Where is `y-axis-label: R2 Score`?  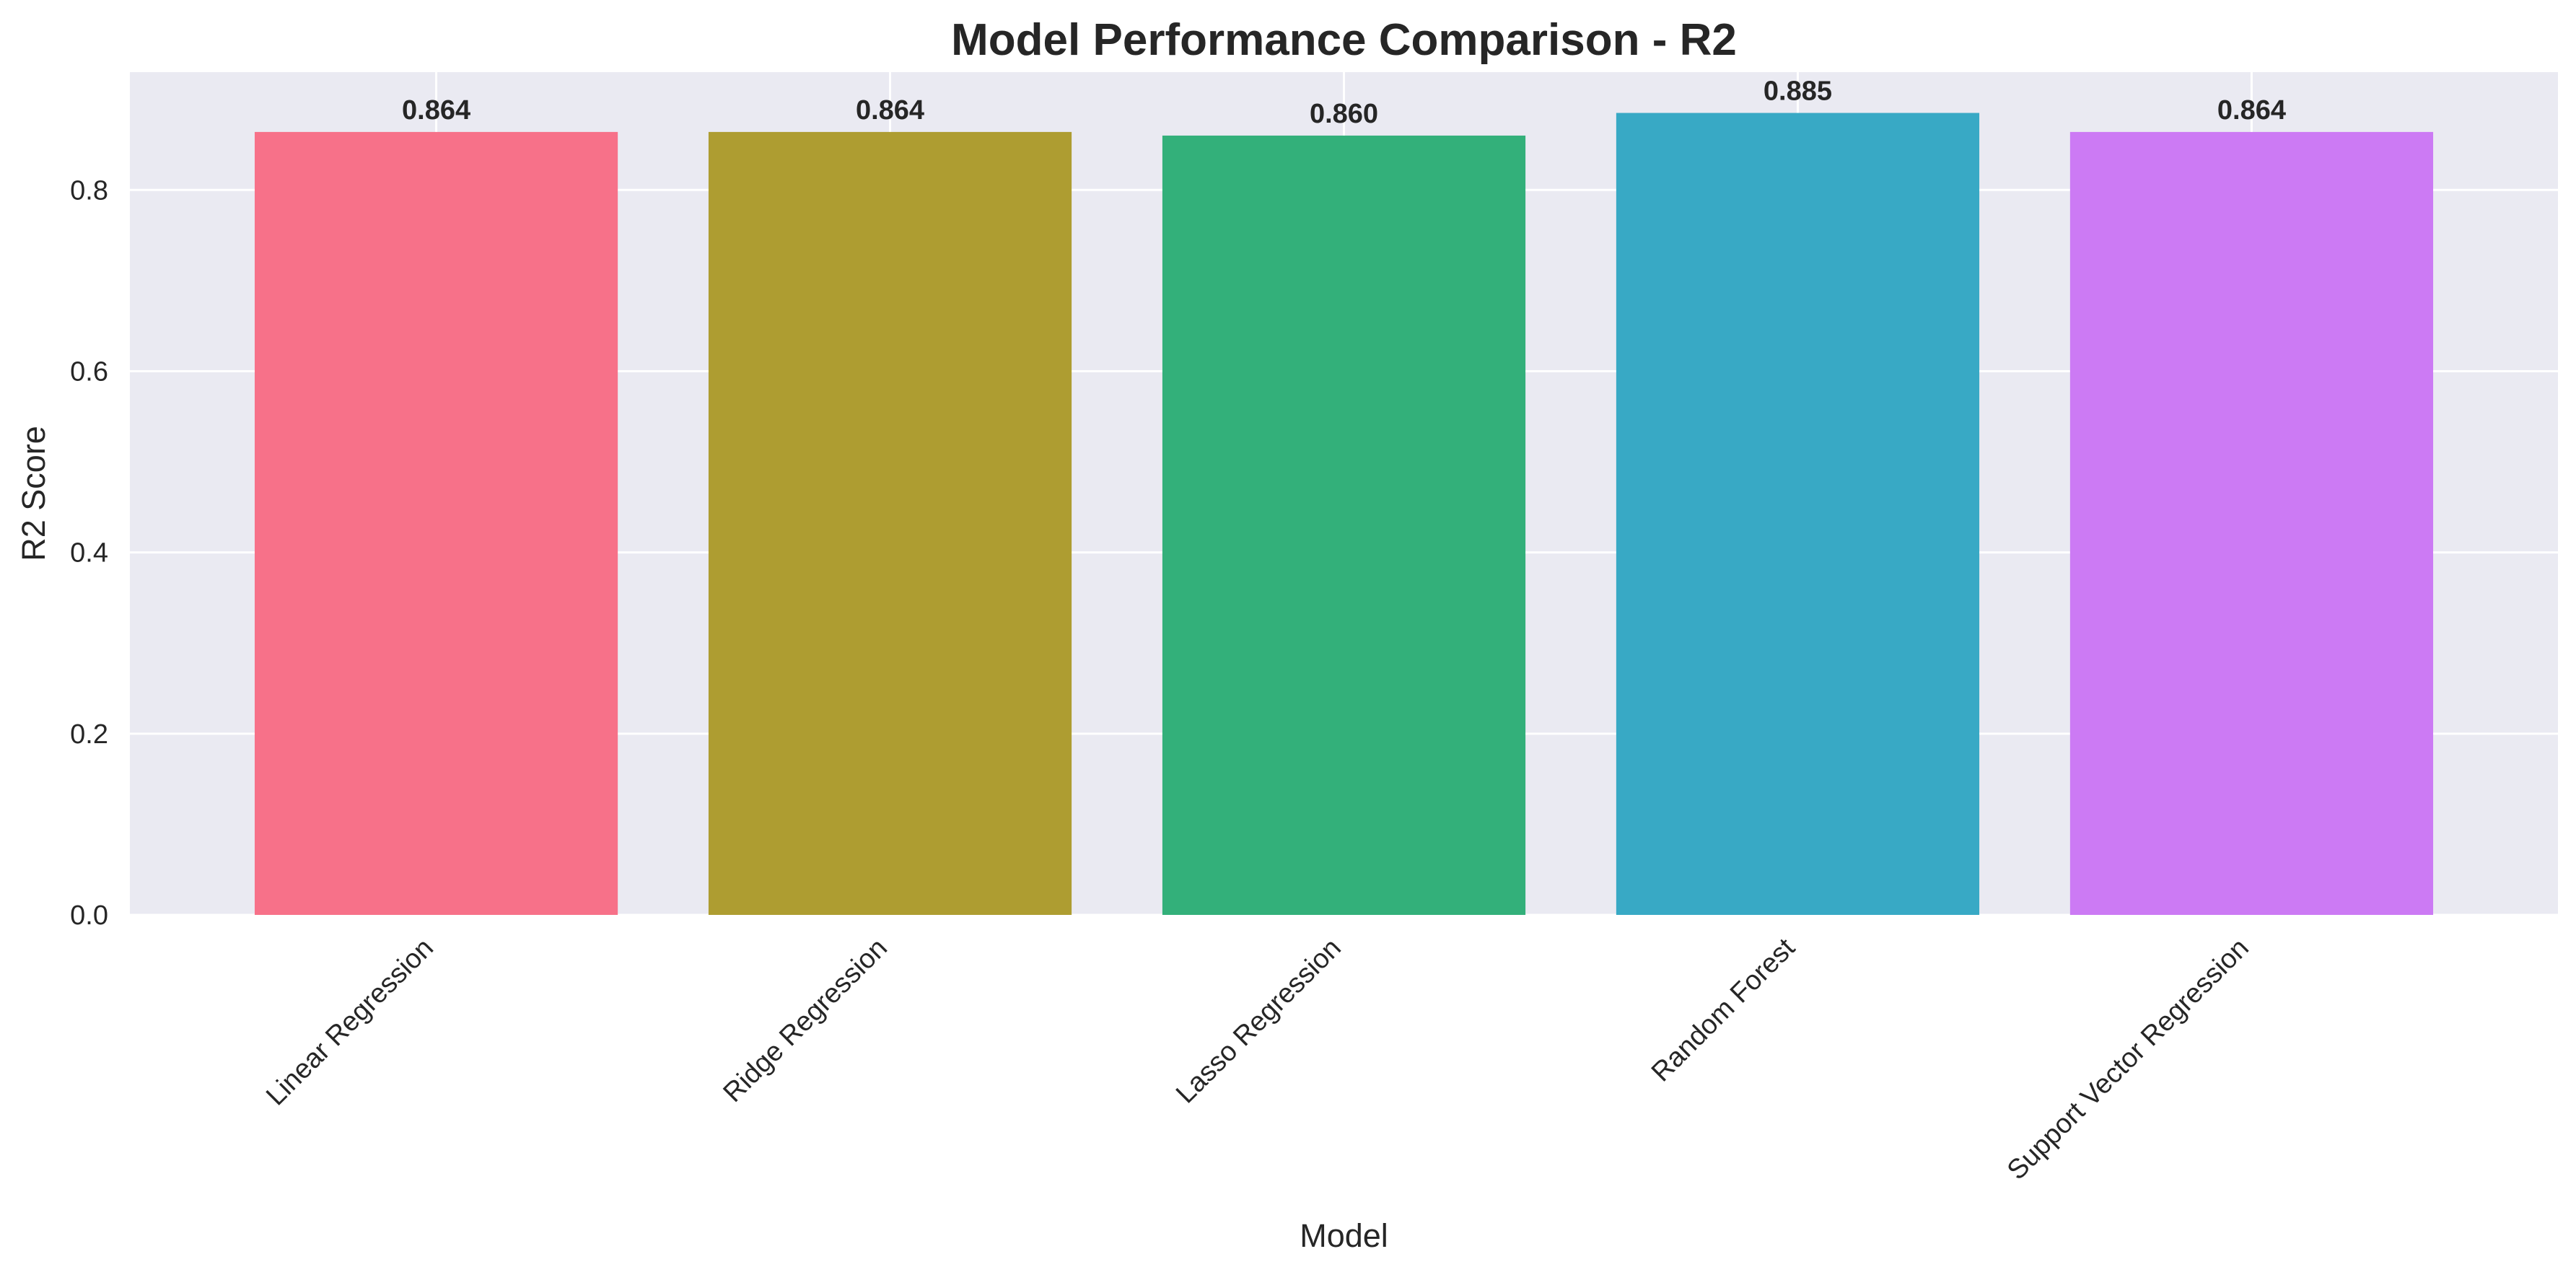
y-axis-label: R2 Score is located at coordinates (33, 493).